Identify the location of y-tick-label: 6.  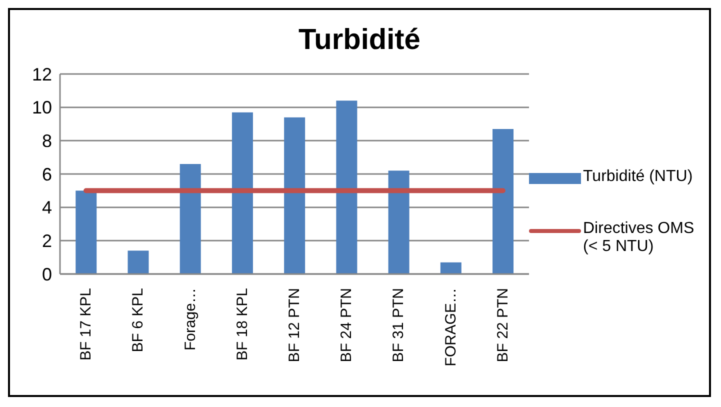
(47, 174).